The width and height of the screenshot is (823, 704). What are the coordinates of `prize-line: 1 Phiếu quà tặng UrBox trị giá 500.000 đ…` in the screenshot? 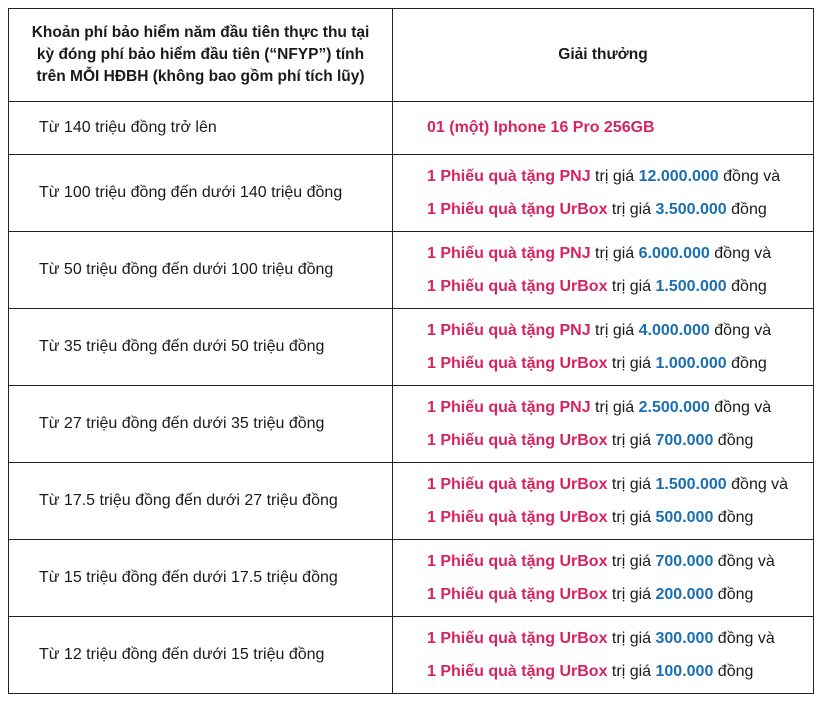 It's located at (620, 517).